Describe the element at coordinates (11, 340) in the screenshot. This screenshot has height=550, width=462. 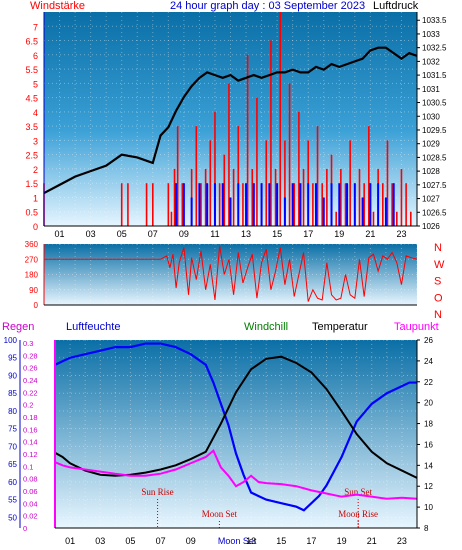
I see `humidity-tick-label: 100` at that location.